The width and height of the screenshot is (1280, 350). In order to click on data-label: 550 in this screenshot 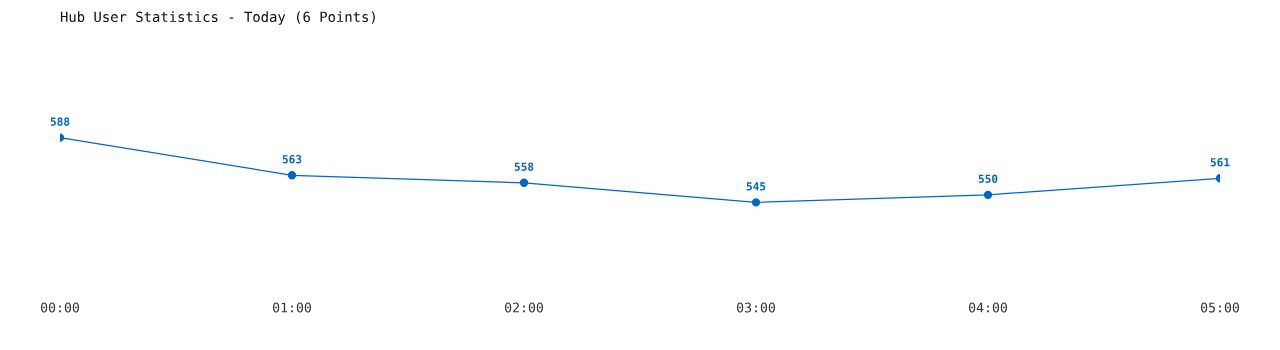, I will do `click(988, 178)`.